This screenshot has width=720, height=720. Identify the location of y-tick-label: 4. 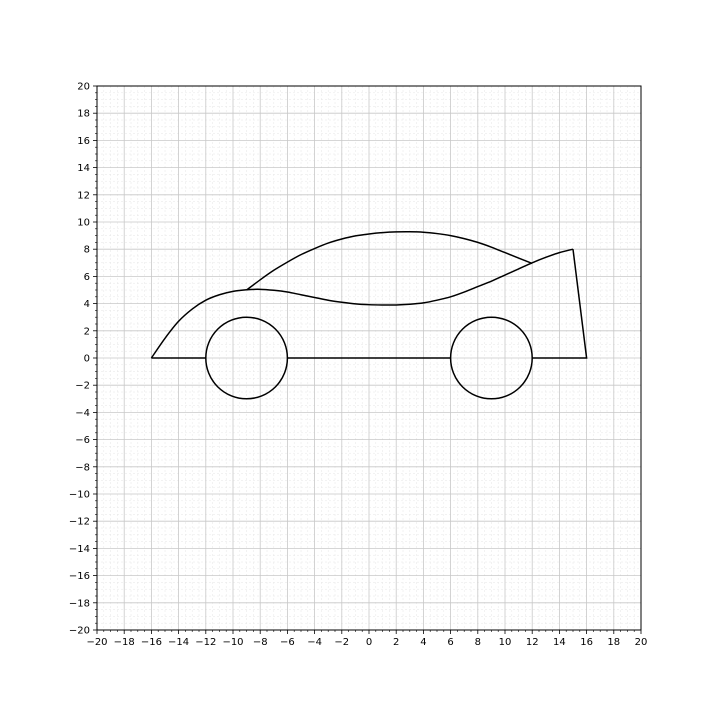
(87, 304).